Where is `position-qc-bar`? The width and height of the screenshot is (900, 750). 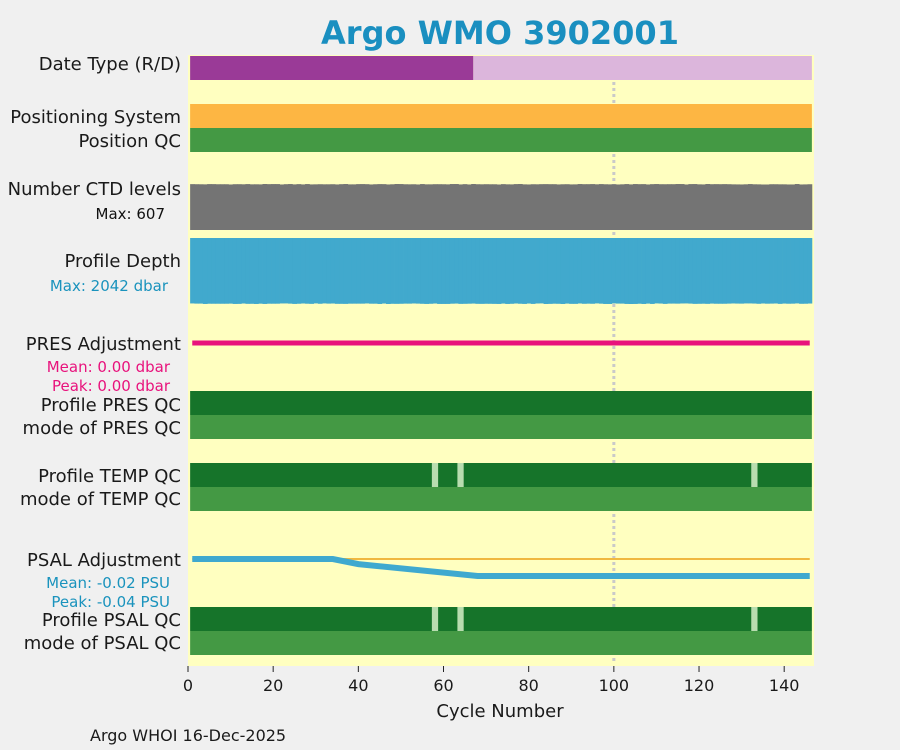 position-qc-bar is located at coordinates (501, 140).